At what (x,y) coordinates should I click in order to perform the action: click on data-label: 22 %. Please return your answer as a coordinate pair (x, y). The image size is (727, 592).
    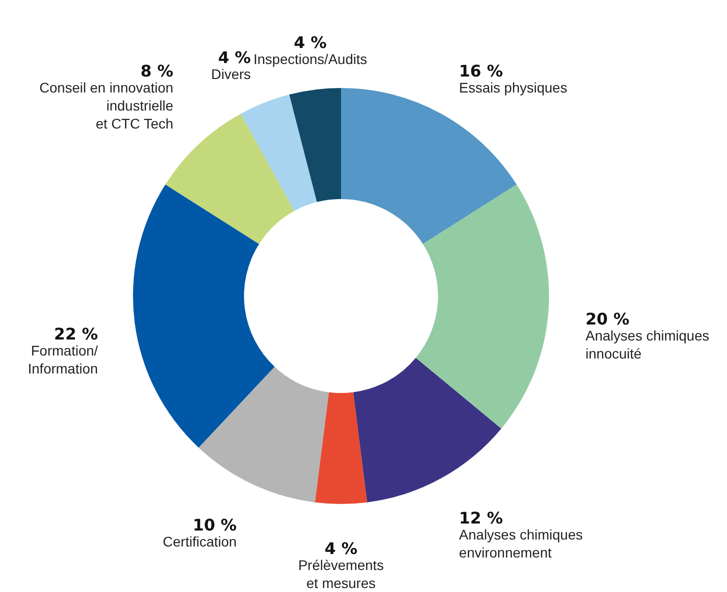
    Looking at the image, I should click on (76, 334).